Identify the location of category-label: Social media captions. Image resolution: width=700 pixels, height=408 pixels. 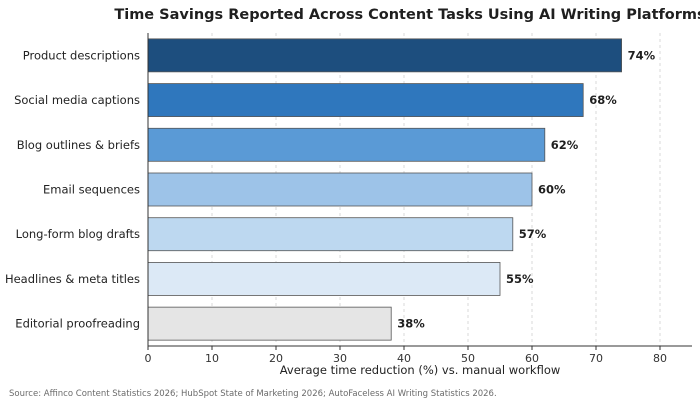
(77, 100).